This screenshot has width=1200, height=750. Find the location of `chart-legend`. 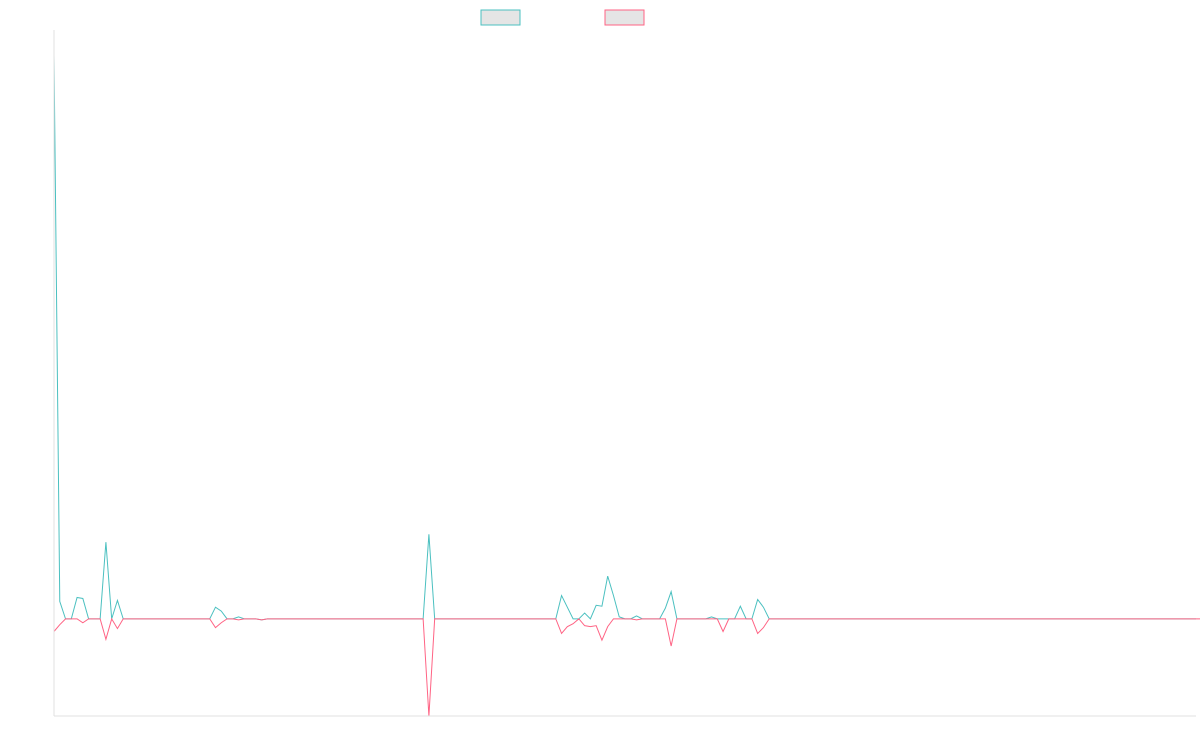

chart-legend is located at coordinates (562, 17).